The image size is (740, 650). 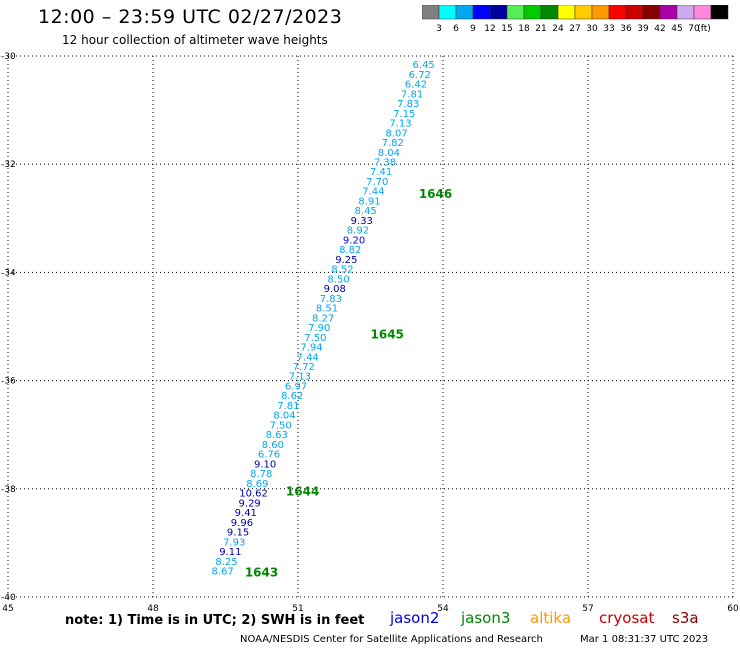 What do you see at coordinates (443, 609) in the screenshot?
I see `x-tick-label: 54` at bounding box center [443, 609].